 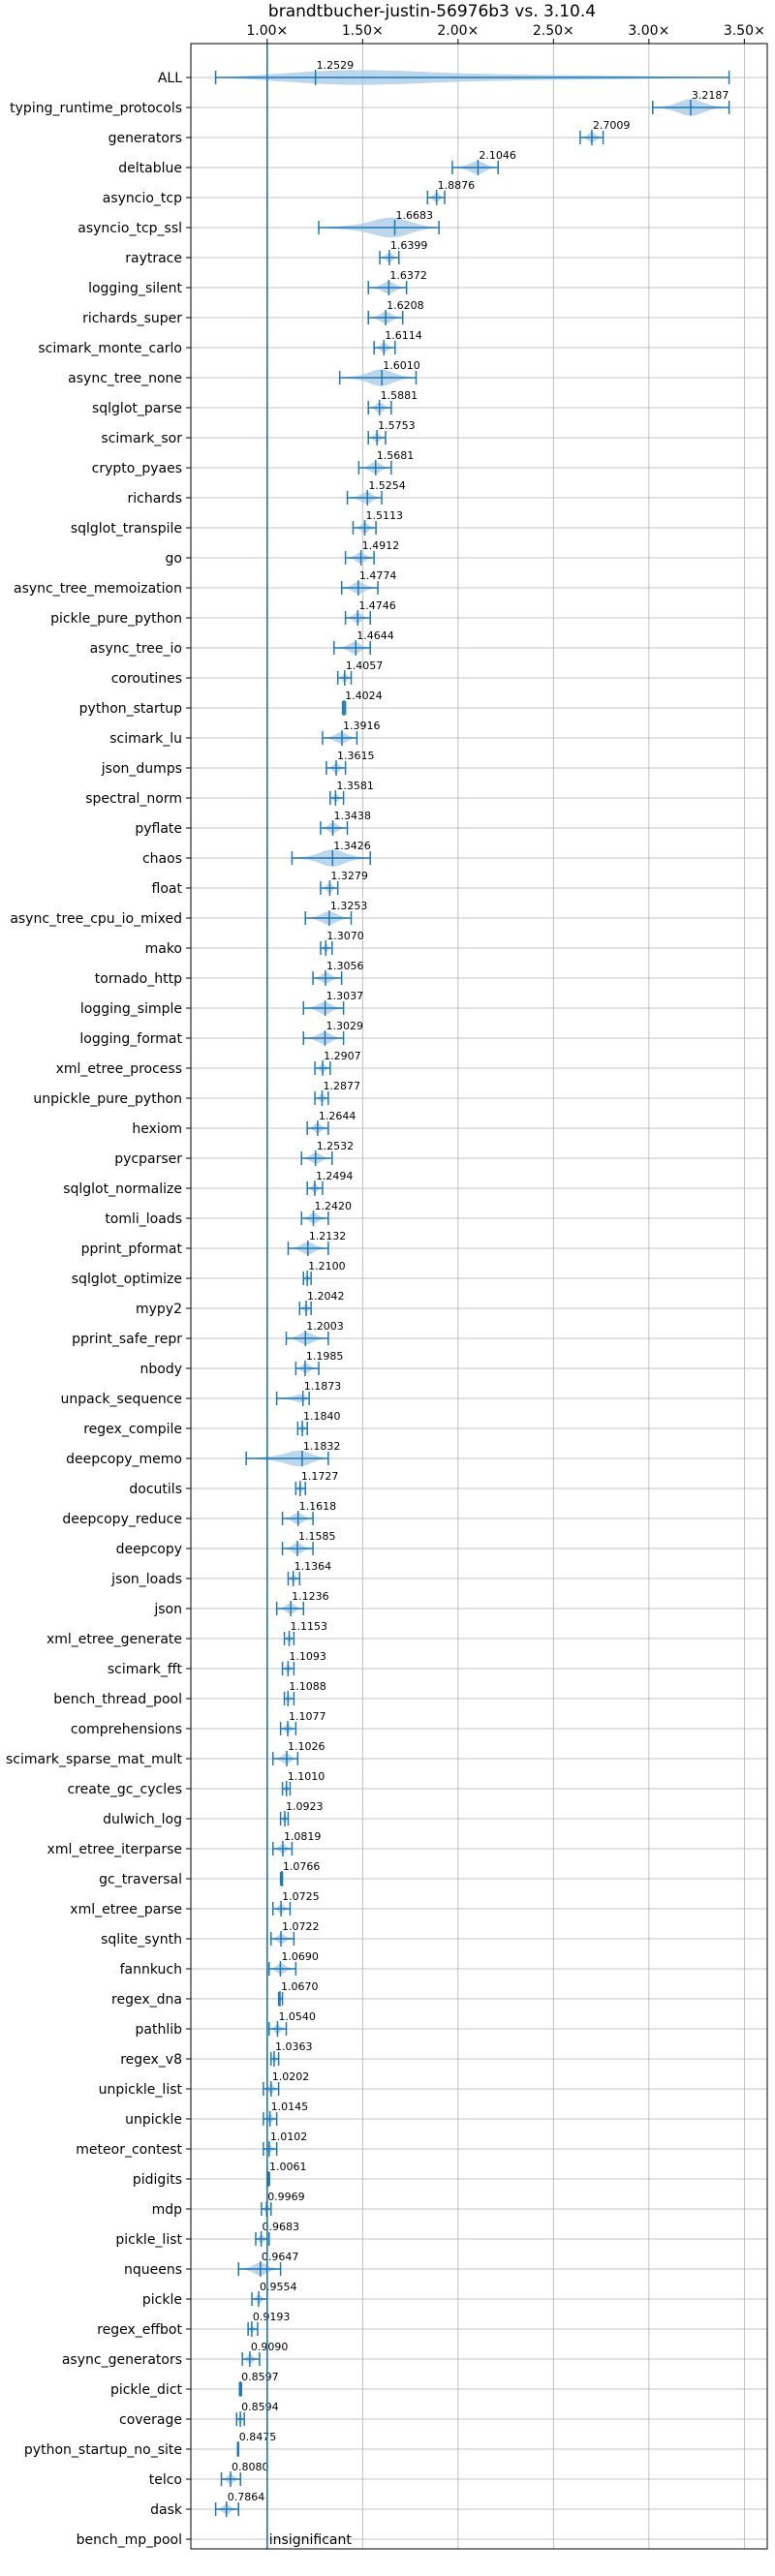 I want to click on value-label: 1.2042, so click(x=326, y=1296).